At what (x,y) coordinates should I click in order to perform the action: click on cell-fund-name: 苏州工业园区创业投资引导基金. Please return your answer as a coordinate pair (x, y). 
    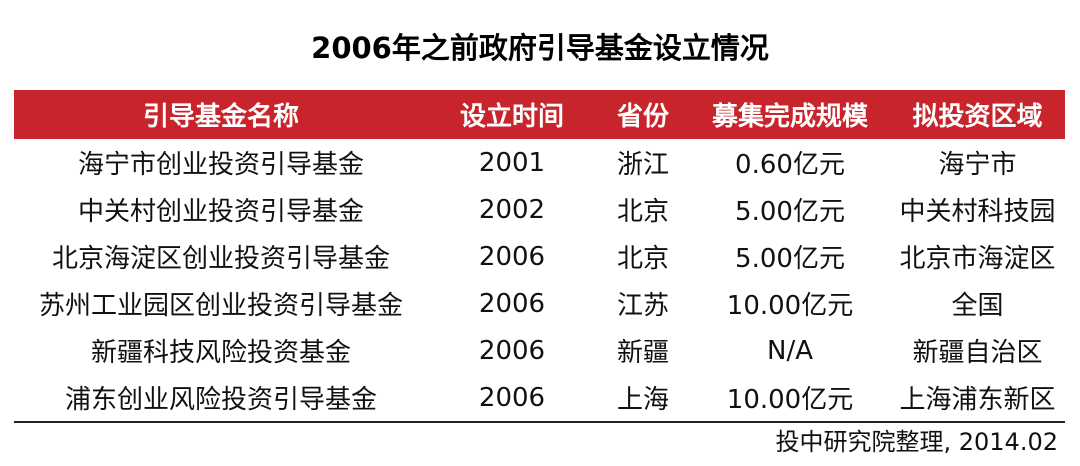
    Looking at the image, I should click on (220, 306).